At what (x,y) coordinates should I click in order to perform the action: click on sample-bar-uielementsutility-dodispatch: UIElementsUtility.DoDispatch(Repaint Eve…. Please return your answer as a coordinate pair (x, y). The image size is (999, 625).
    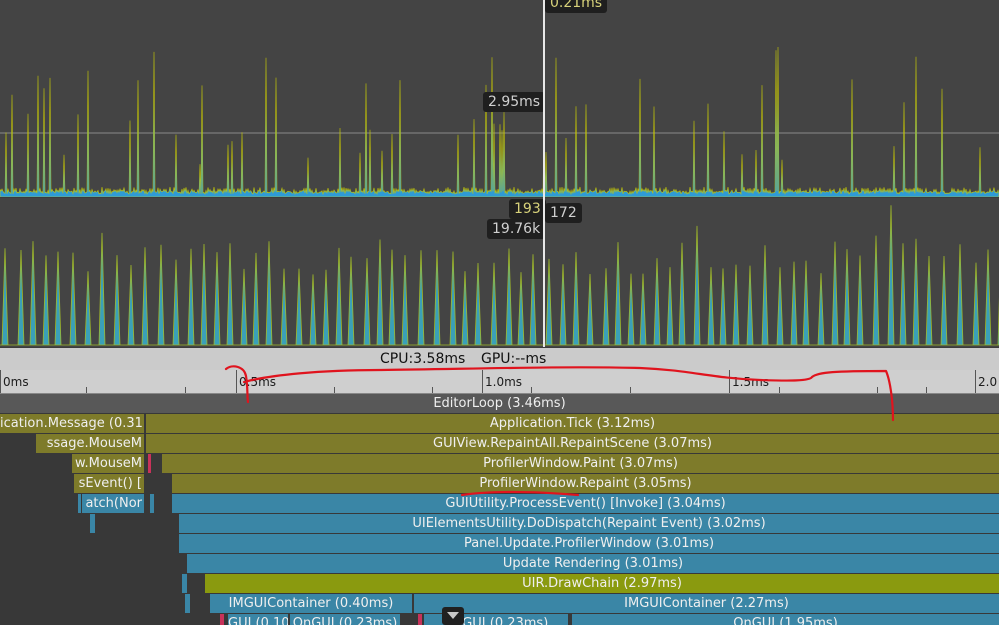
    Looking at the image, I should click on (589, 523).